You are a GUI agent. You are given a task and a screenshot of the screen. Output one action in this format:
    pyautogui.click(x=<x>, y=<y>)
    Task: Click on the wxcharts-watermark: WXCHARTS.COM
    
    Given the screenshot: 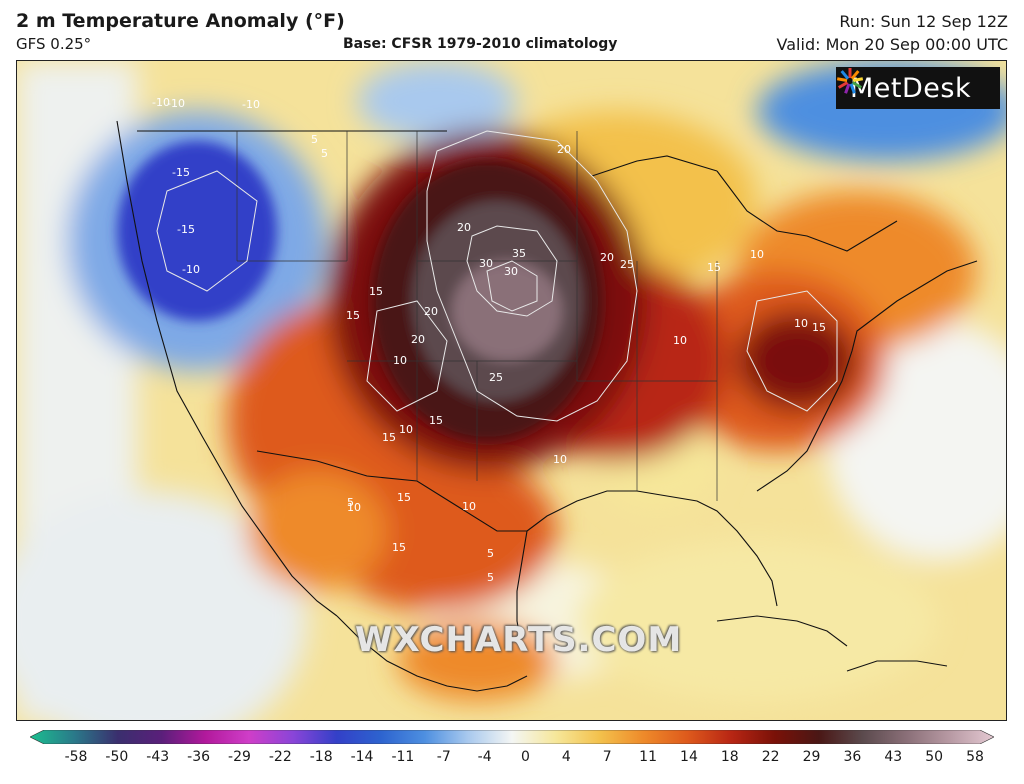 What is the action you would take?
    pyautogui.click(x=519, y=640)
    